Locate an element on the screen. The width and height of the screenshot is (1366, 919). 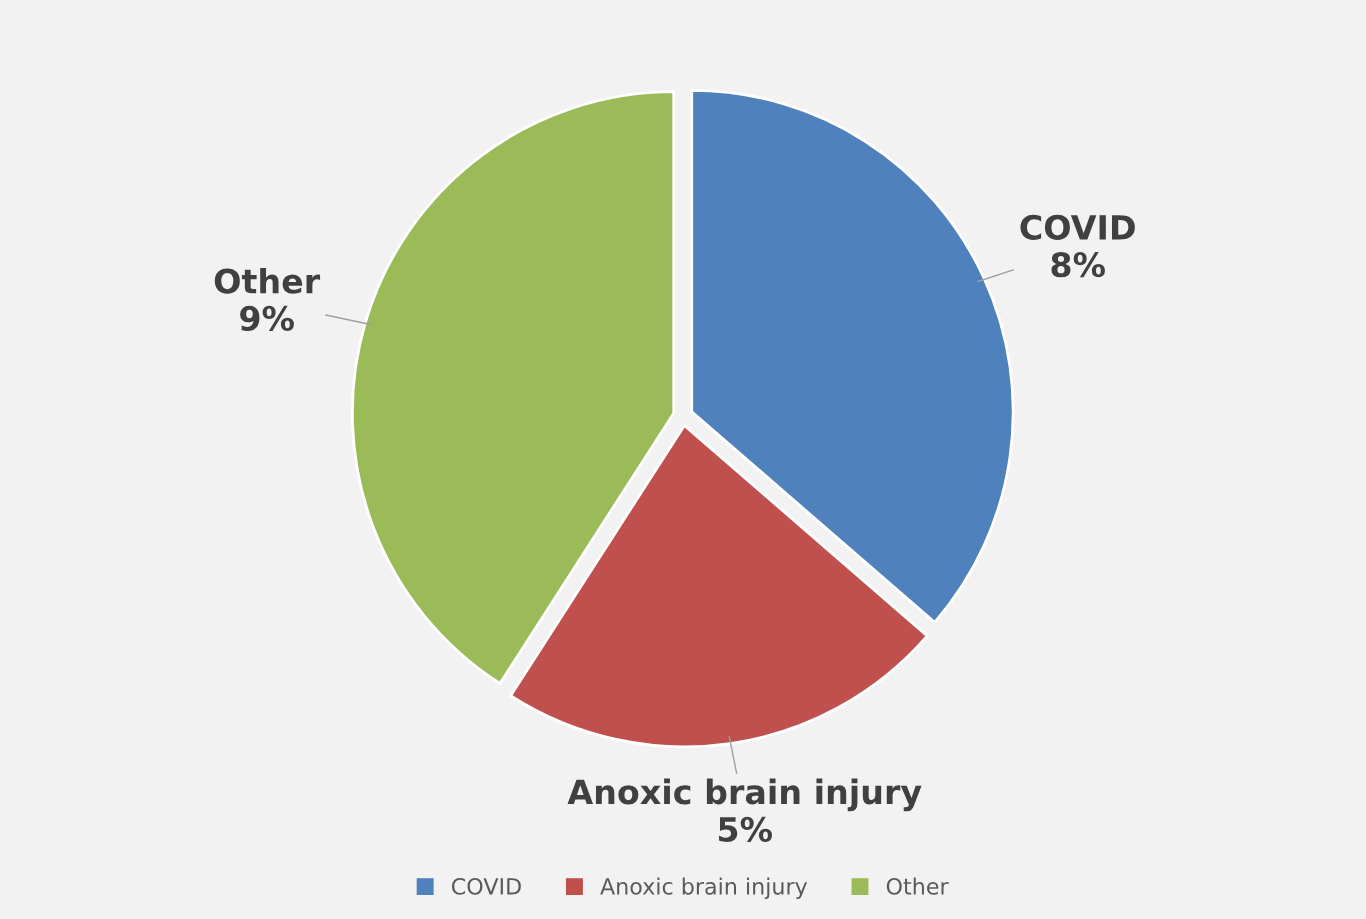
legend-label: COVID is located at coordinates (486, 886).